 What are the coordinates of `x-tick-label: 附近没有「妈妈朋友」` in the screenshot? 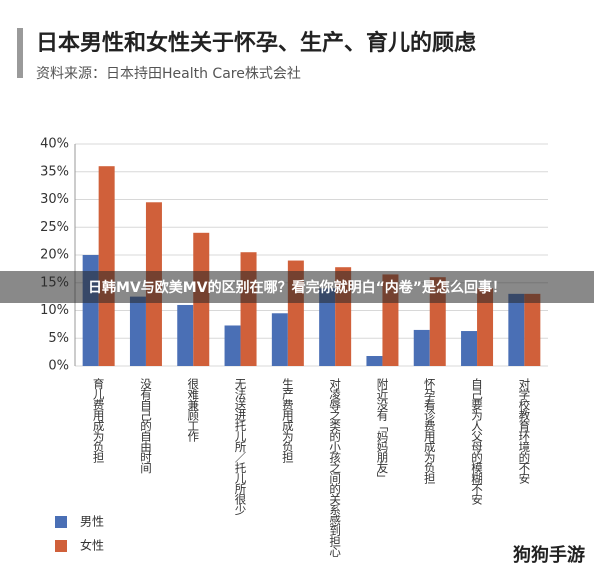 It's located at (382, 430).